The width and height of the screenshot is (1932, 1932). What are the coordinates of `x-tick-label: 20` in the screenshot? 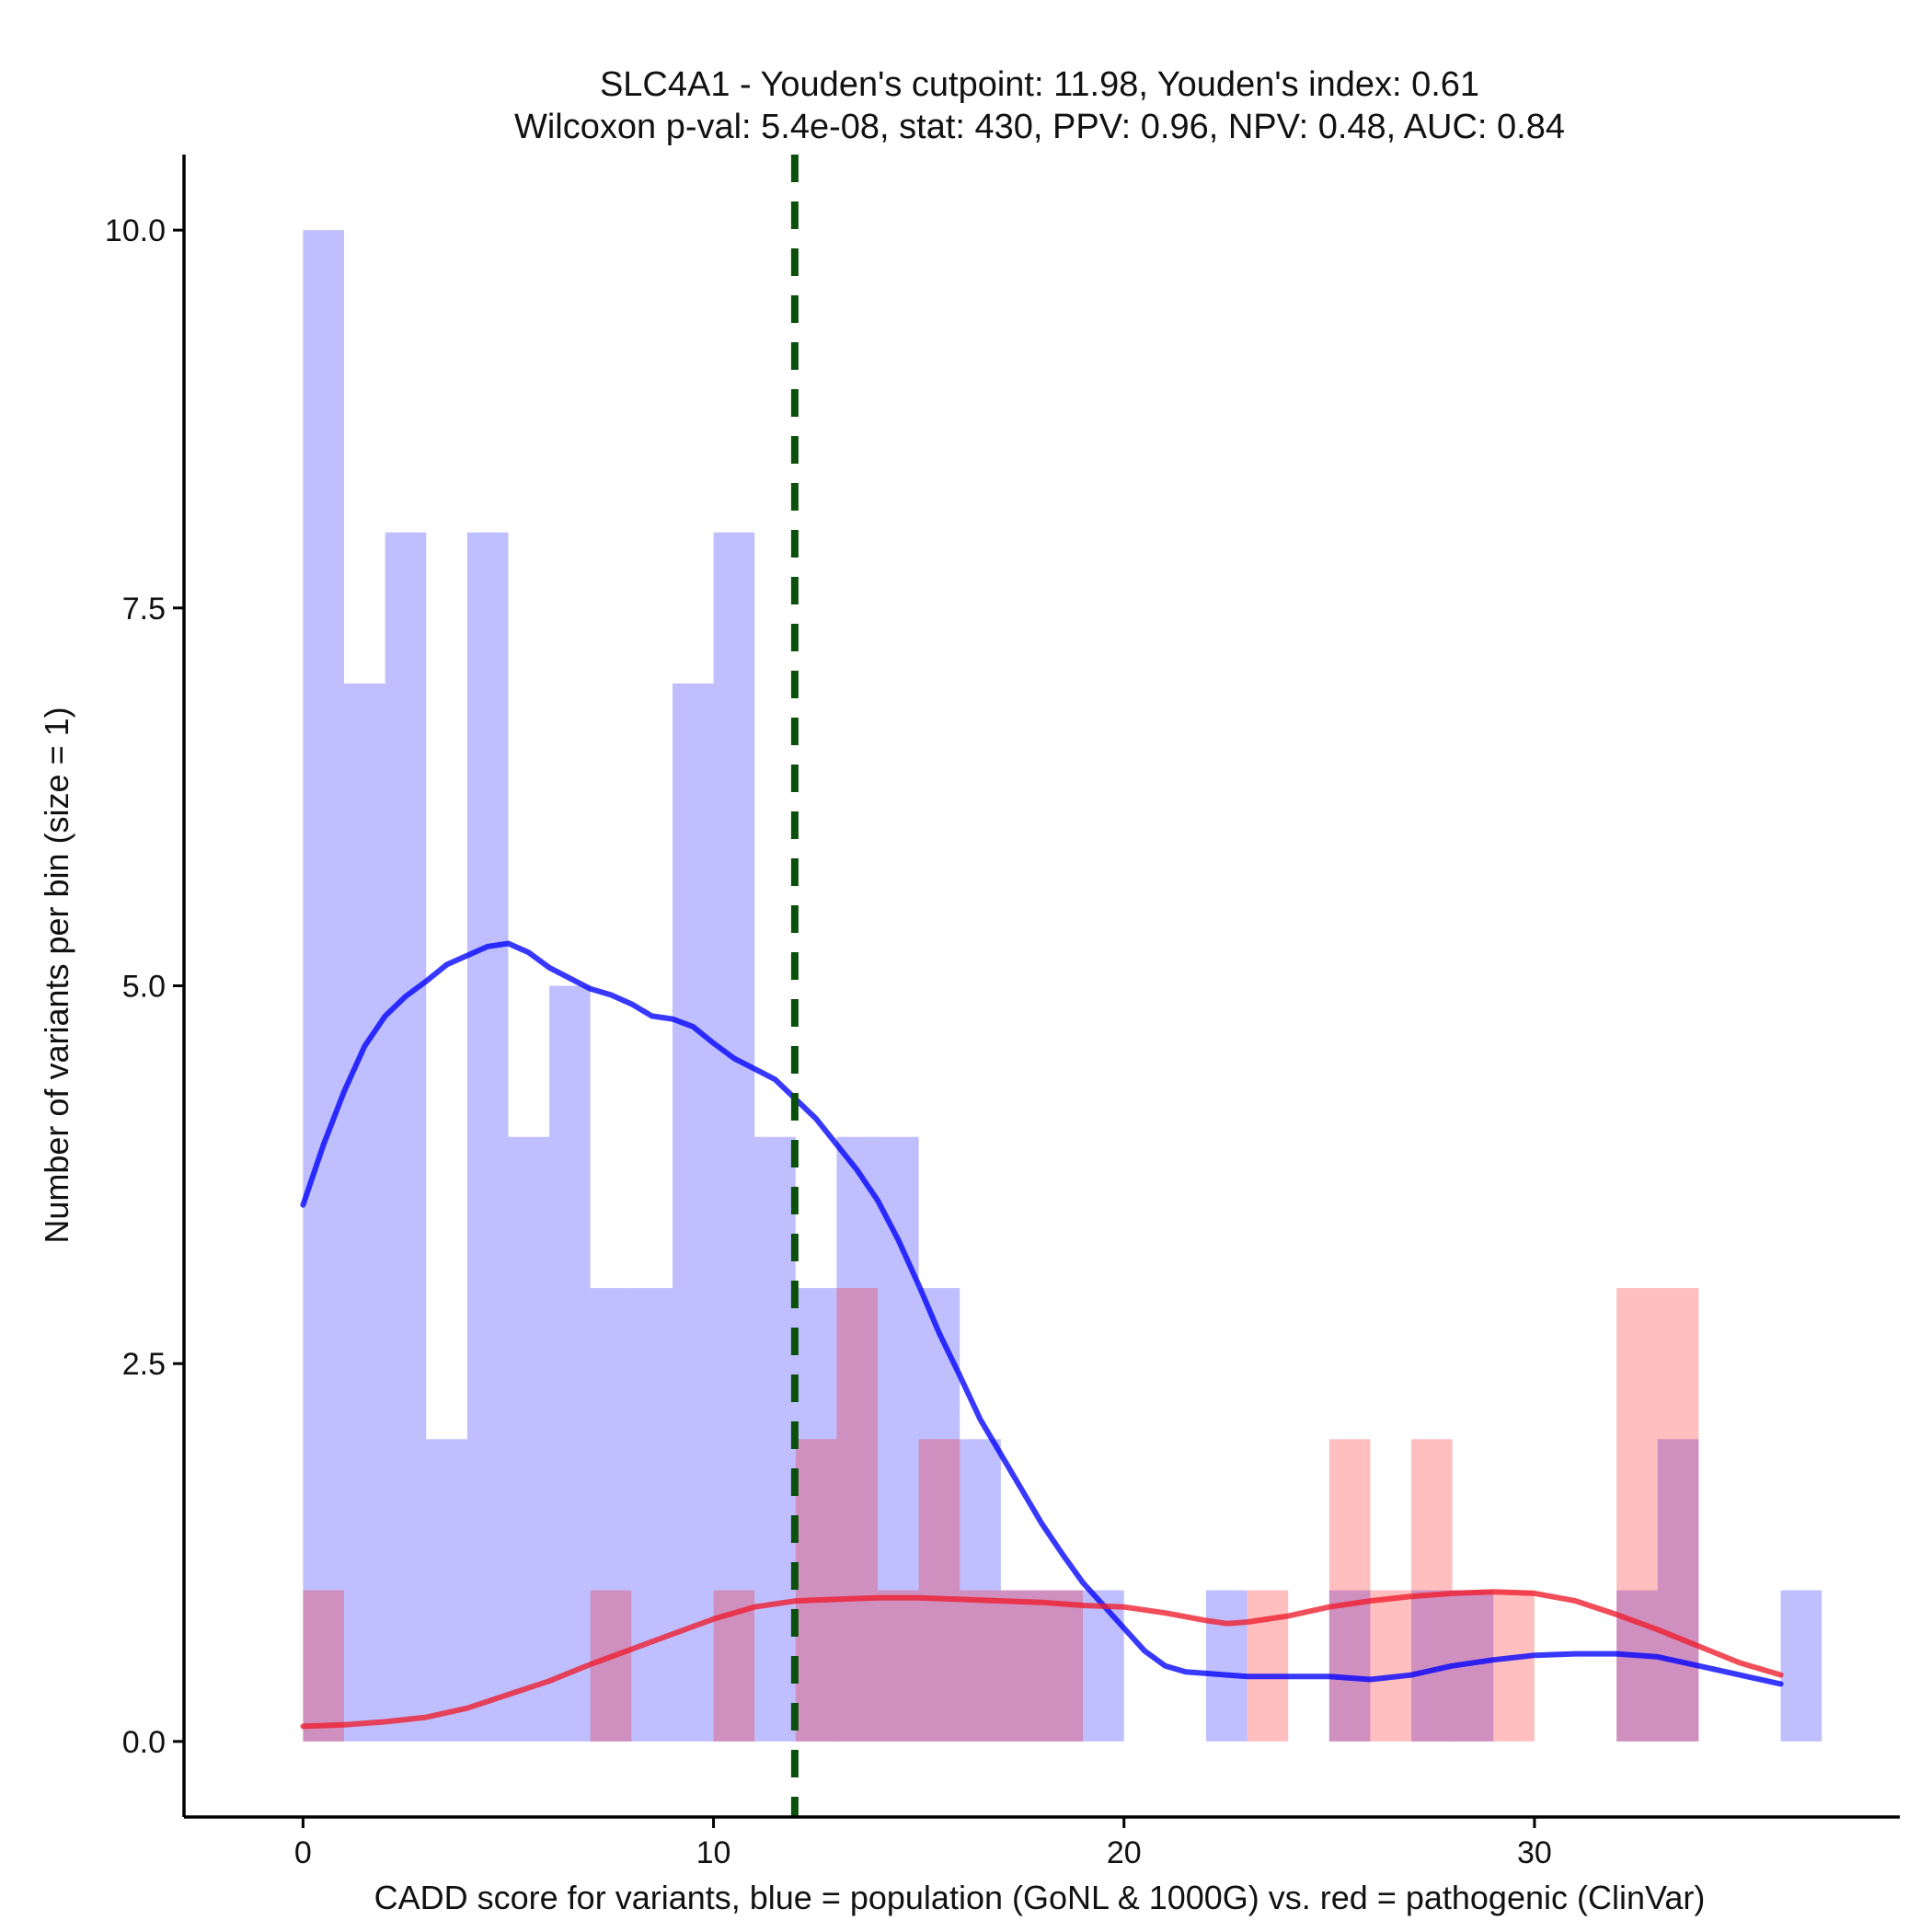 It's located at (1124, 1852).